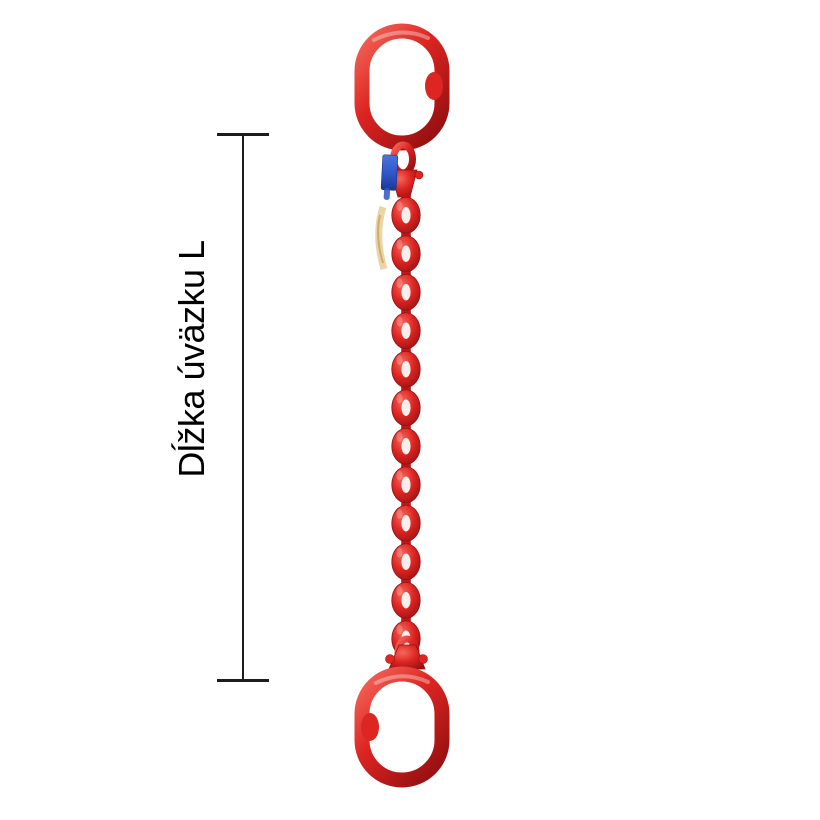 This screenshot has height=820, width=820. I want to click on id-tag-blue, so click(389, 177).